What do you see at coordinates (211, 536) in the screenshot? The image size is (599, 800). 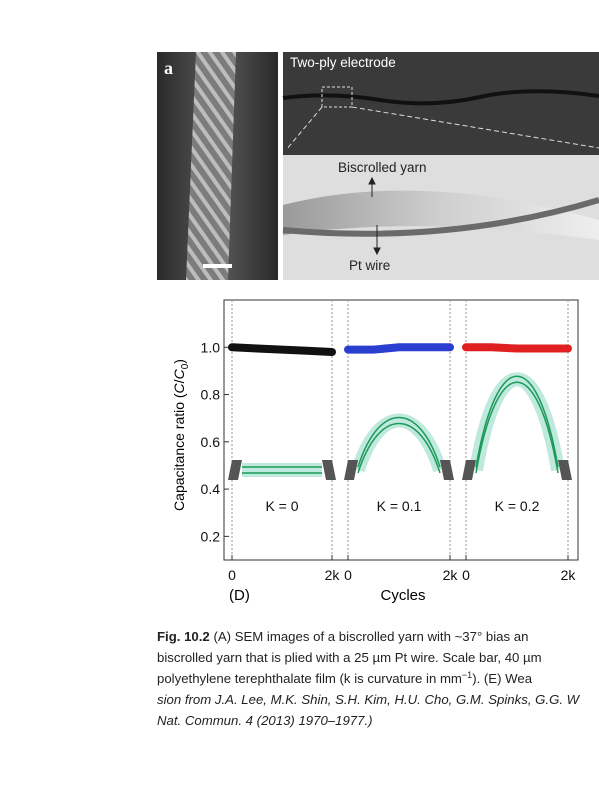 I see `y-tick-label: 0.2` at bounding box center [211, 536].